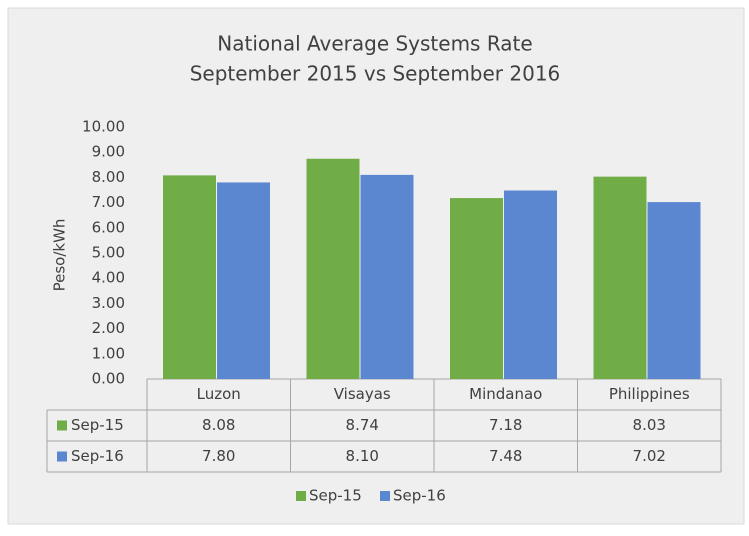 The height and width of the screenshot is (536, 749). I want to click on x-tick-label: Visayas, so click(362, 394).